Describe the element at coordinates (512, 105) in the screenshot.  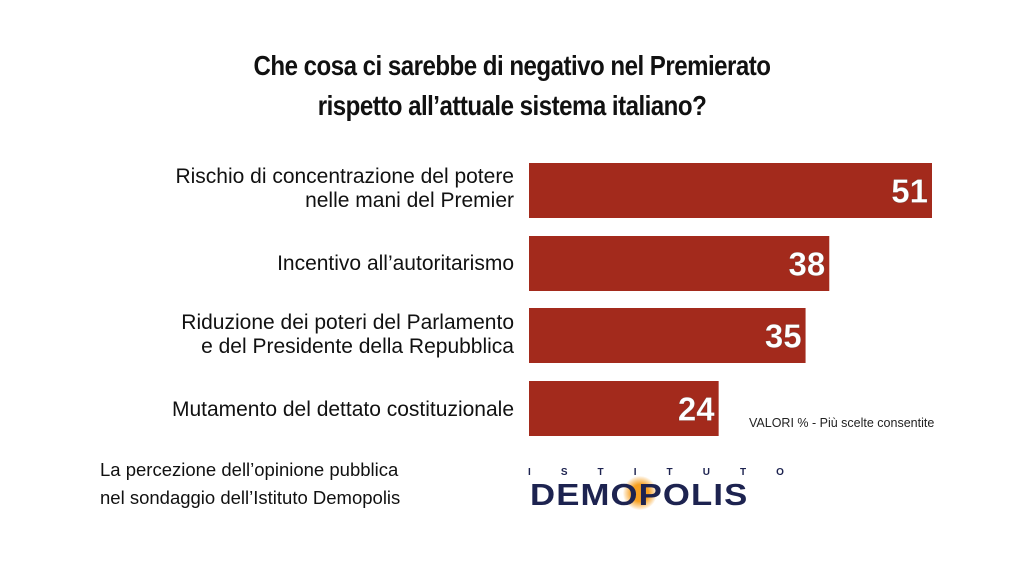
I see `chart-title-line-2: rispetto all’attuale sistema italiano?` at that location.